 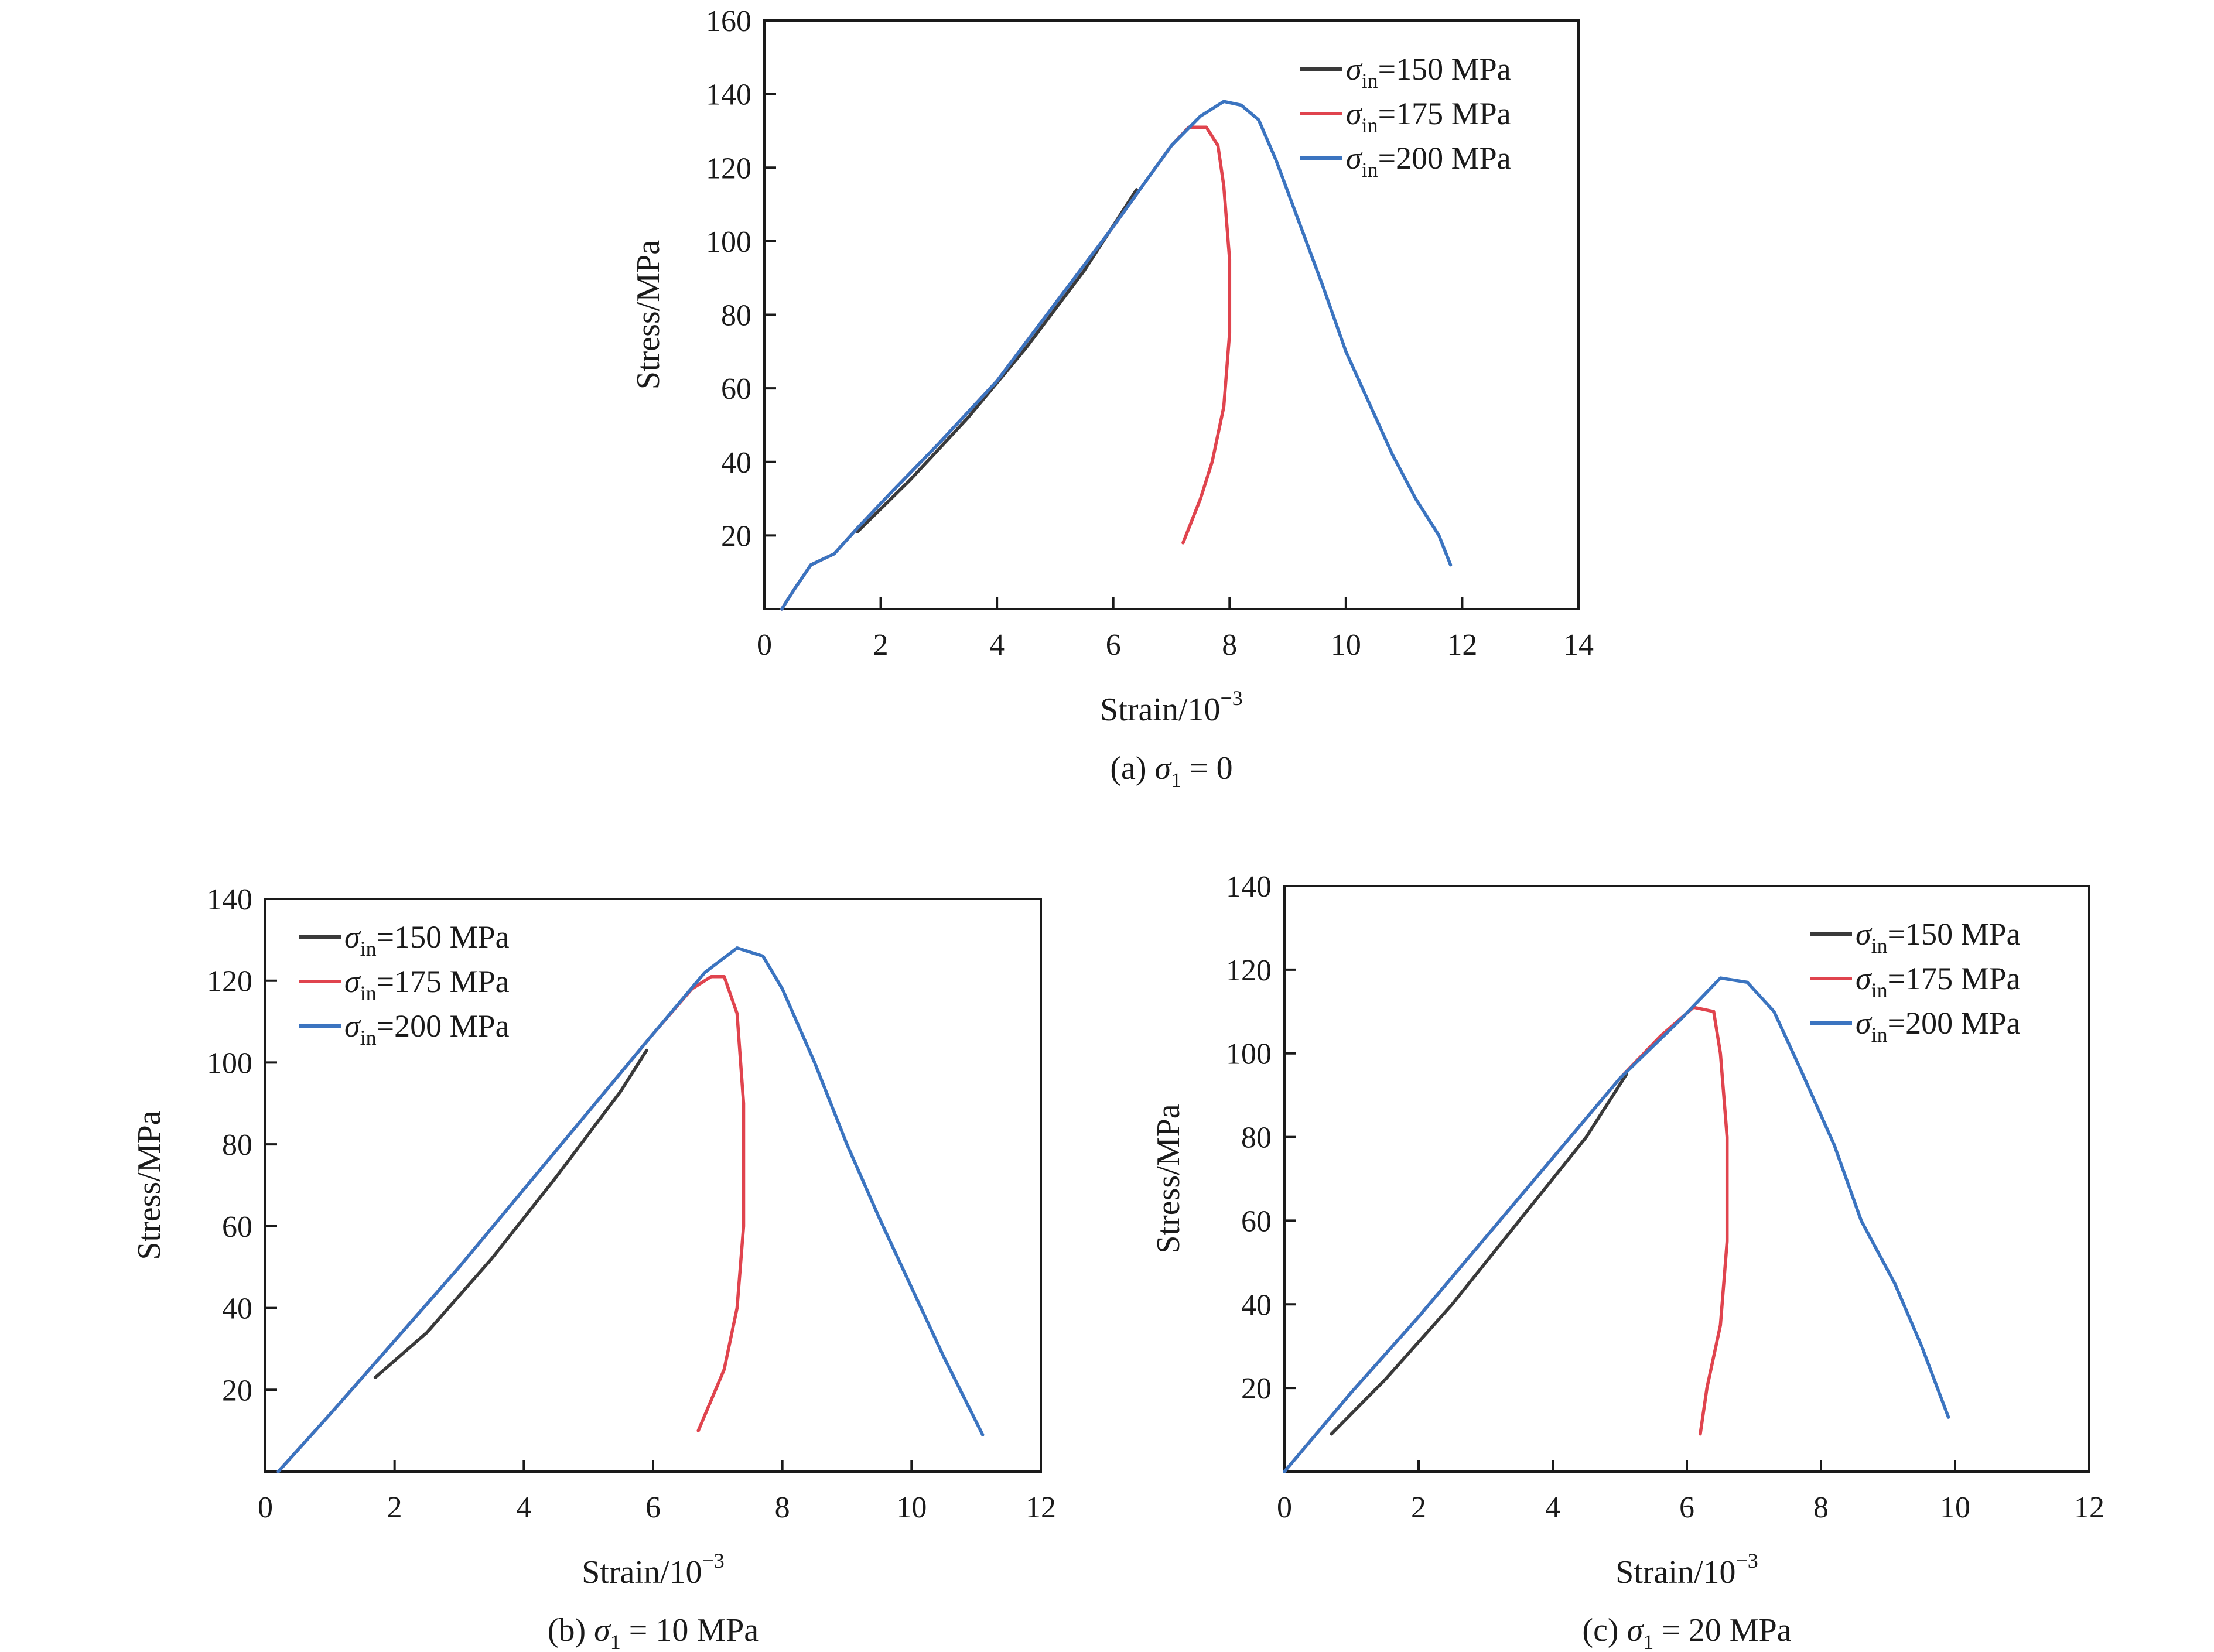 What do you see at coordinates (1723, 1630) in the screenshot?
I see `caption-suffix: = 20 MPa` at bounding box center [1723, 1630].